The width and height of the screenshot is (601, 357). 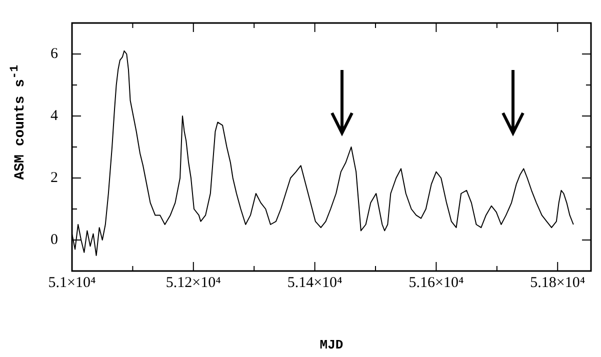 What do you see at coordinates (558, 282) in the screenshot?
I see `x-tick-label: 5.18×10⁴` at bounding box center [558, 282].